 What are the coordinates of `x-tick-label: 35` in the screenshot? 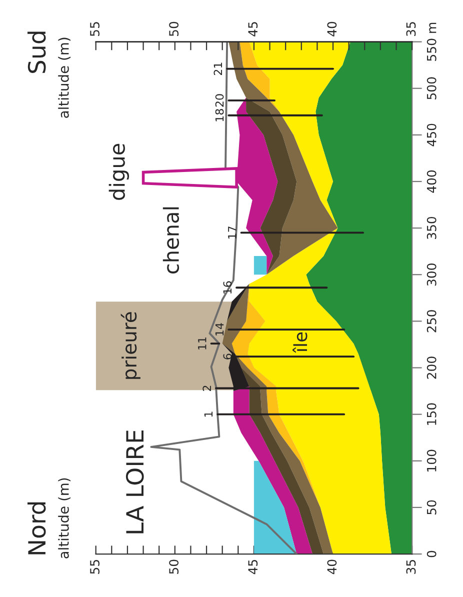 It's located at (411, 29).